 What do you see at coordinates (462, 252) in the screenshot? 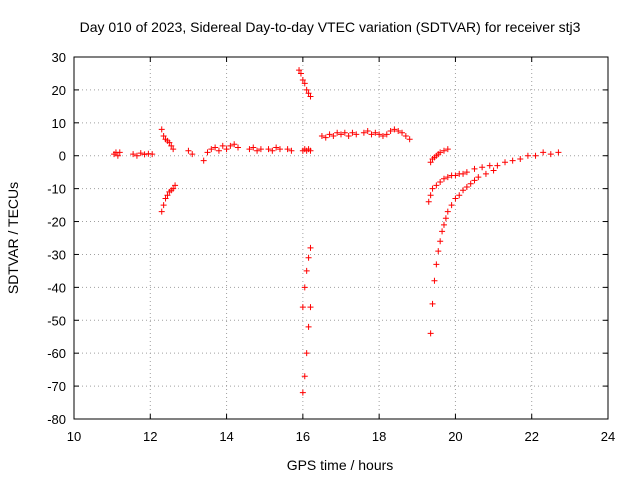
I see `series-seg15` at bounding box center [462, 252].